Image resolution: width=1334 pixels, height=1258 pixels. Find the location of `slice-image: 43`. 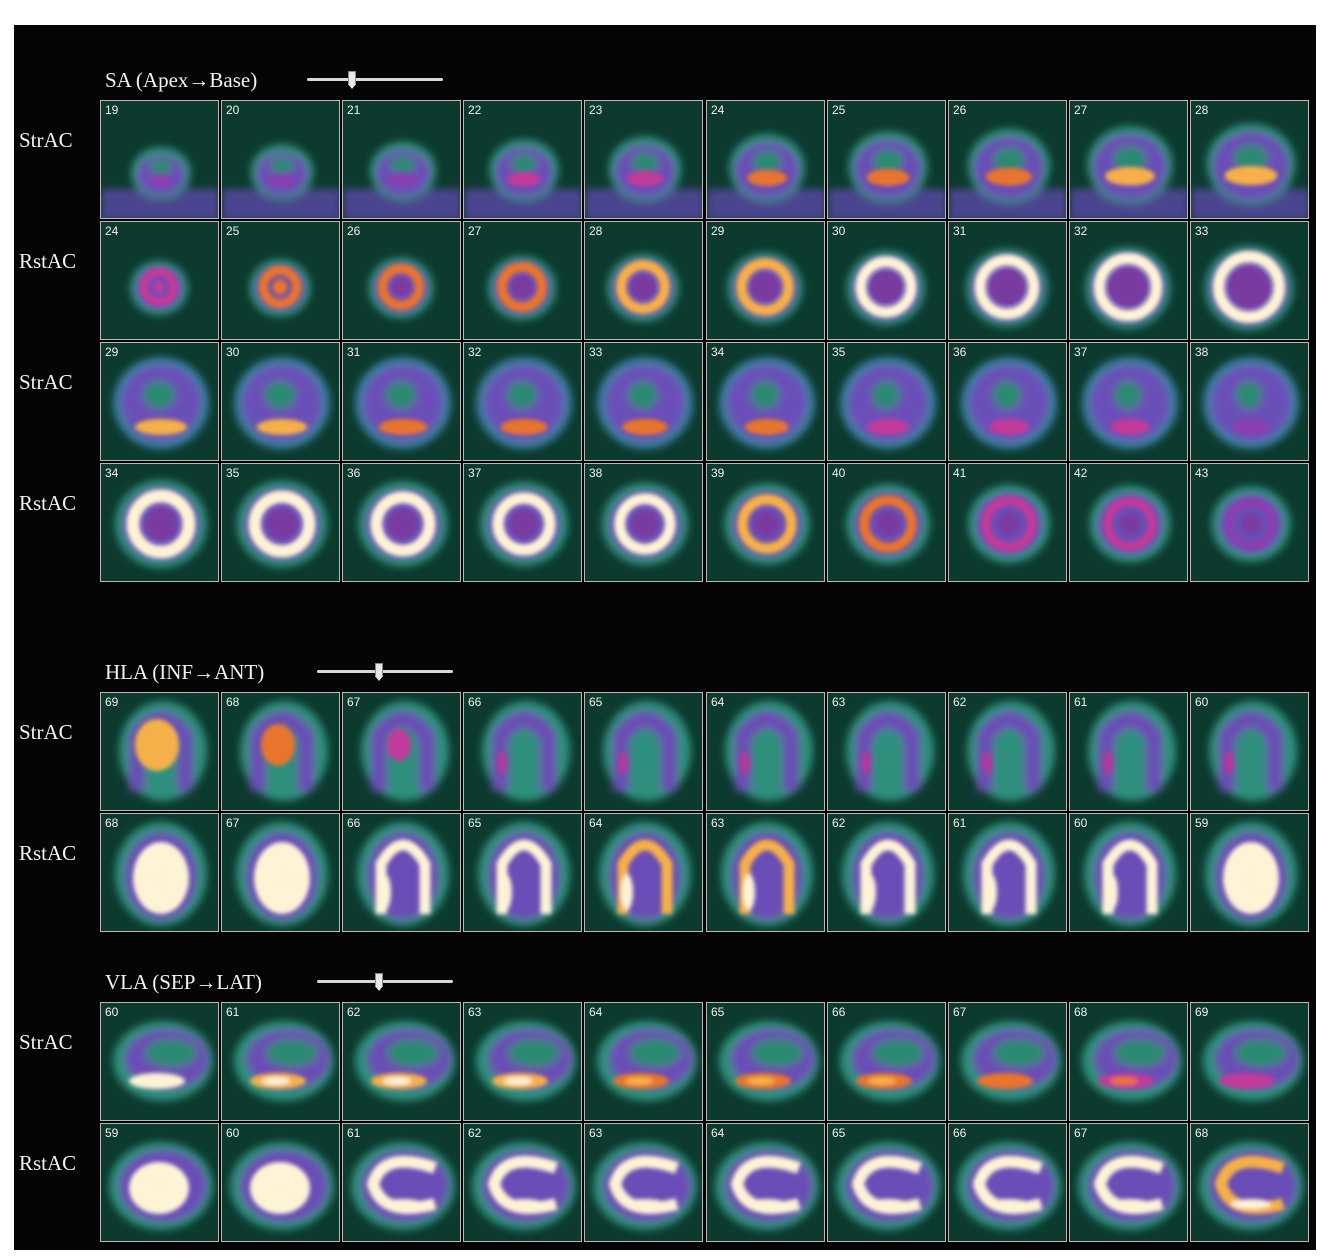

slice-image: 43 is located at coordinates (1249, 522).